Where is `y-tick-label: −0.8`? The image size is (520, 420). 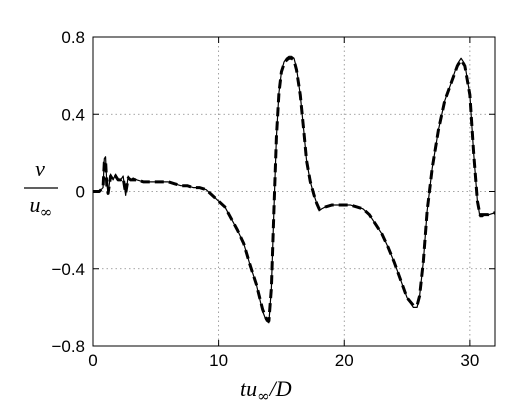
y-tick-label: −0.8 is located at coordinates (68, 346).